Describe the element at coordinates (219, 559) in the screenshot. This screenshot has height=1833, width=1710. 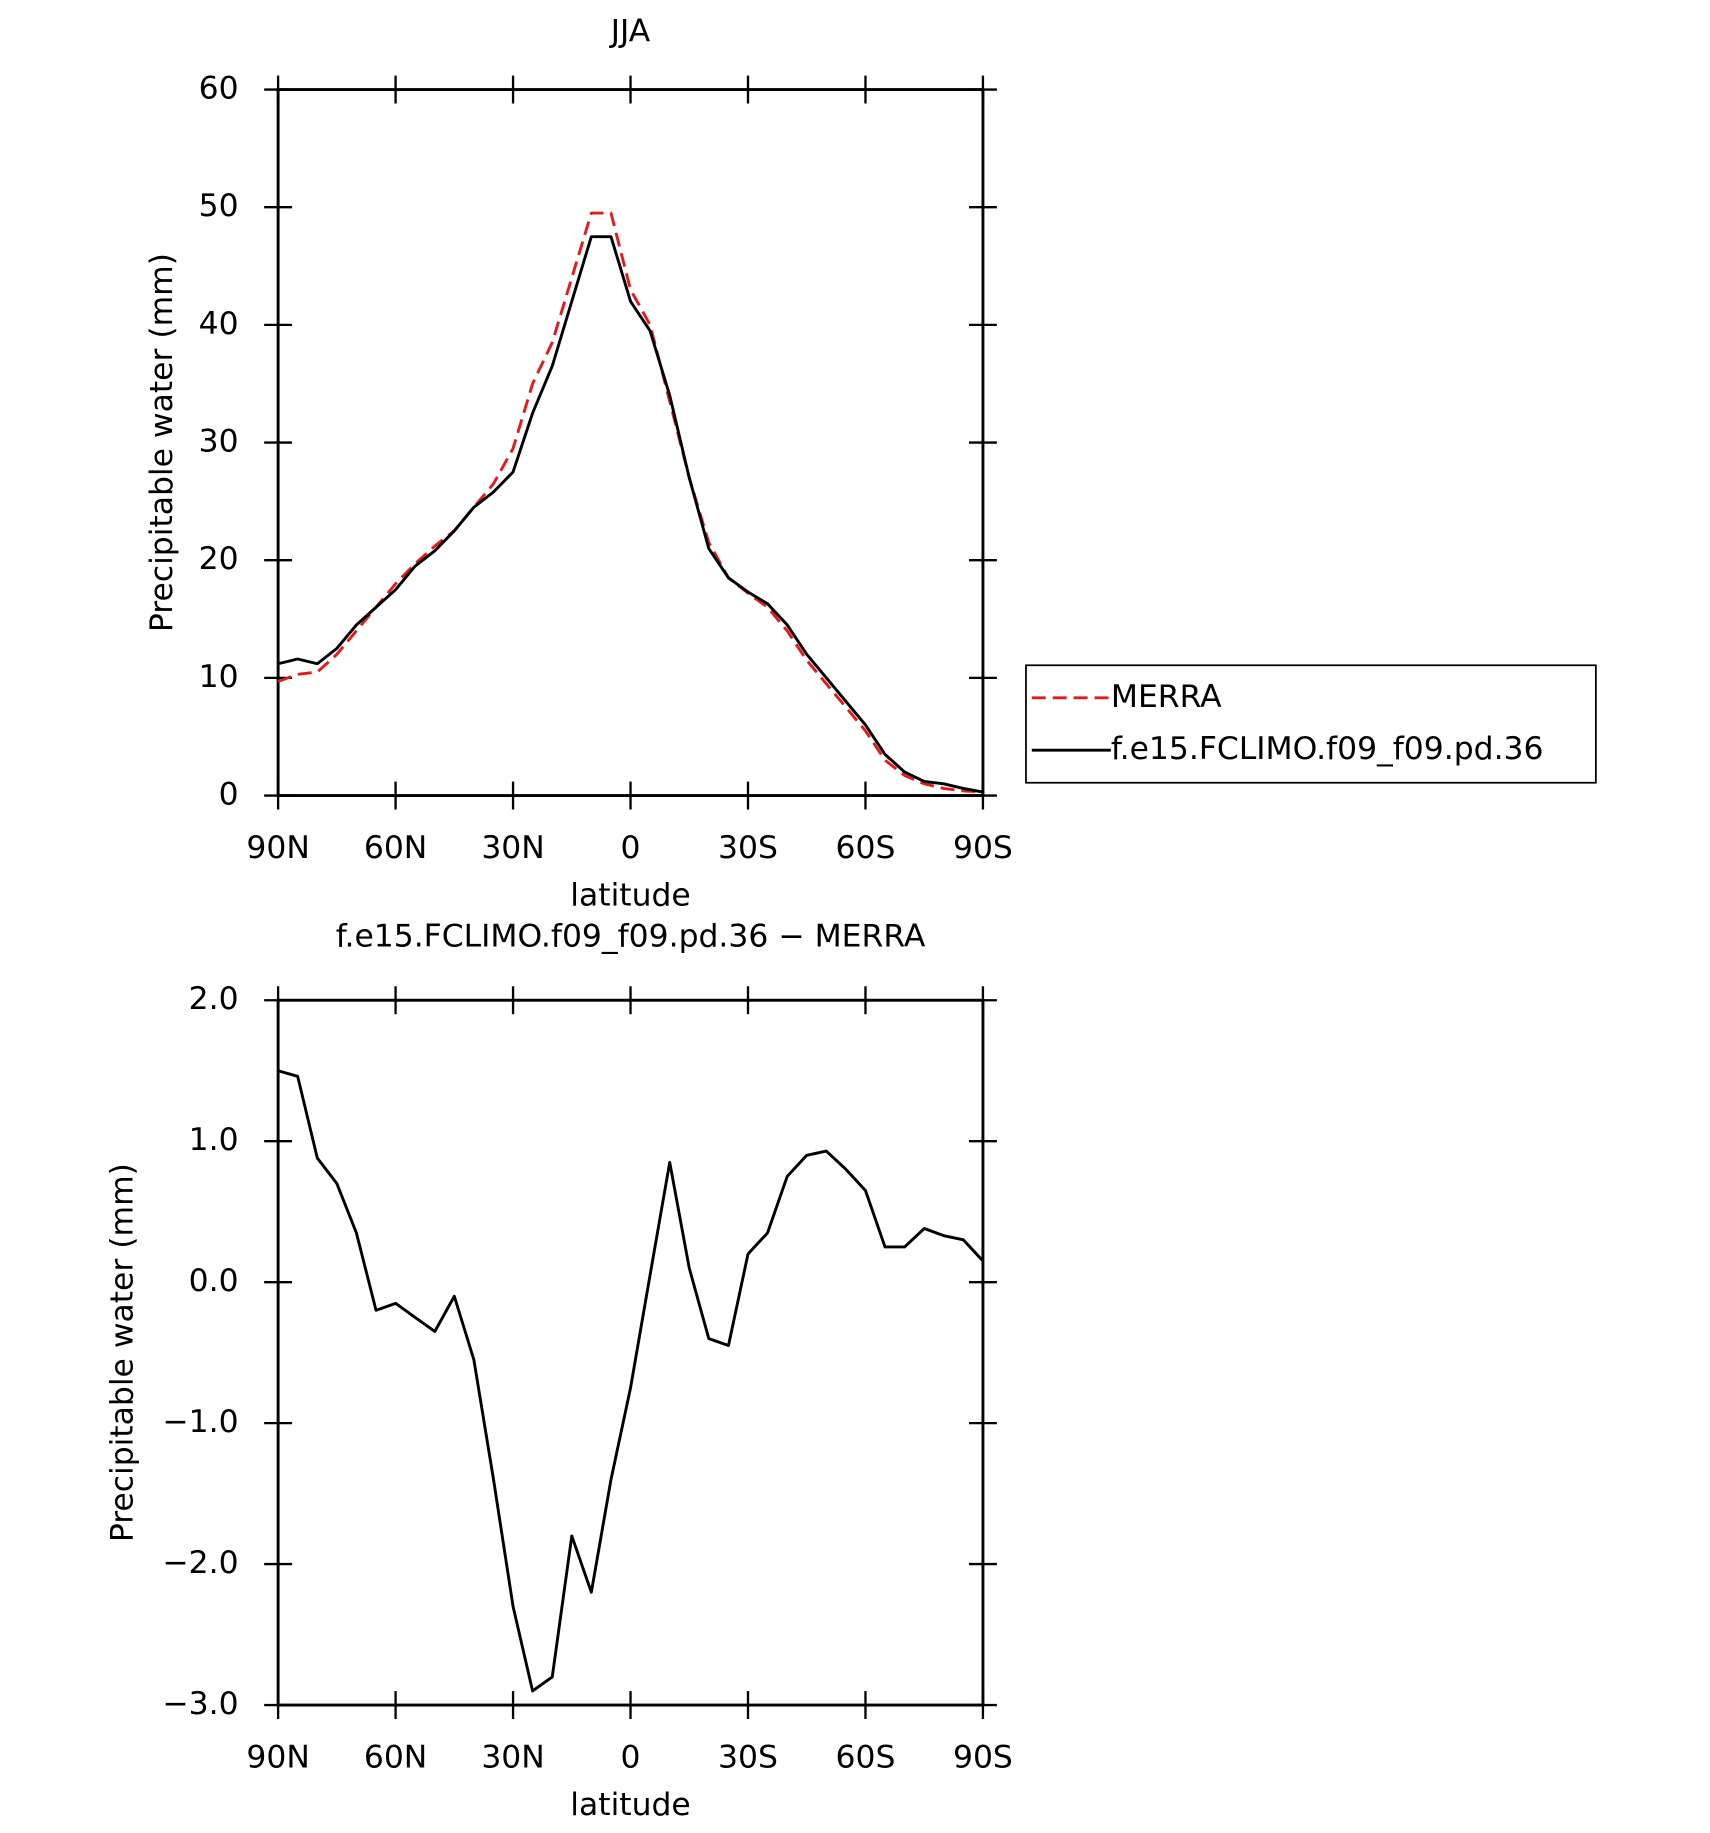
I see `y-tick-label: 20` at that location.